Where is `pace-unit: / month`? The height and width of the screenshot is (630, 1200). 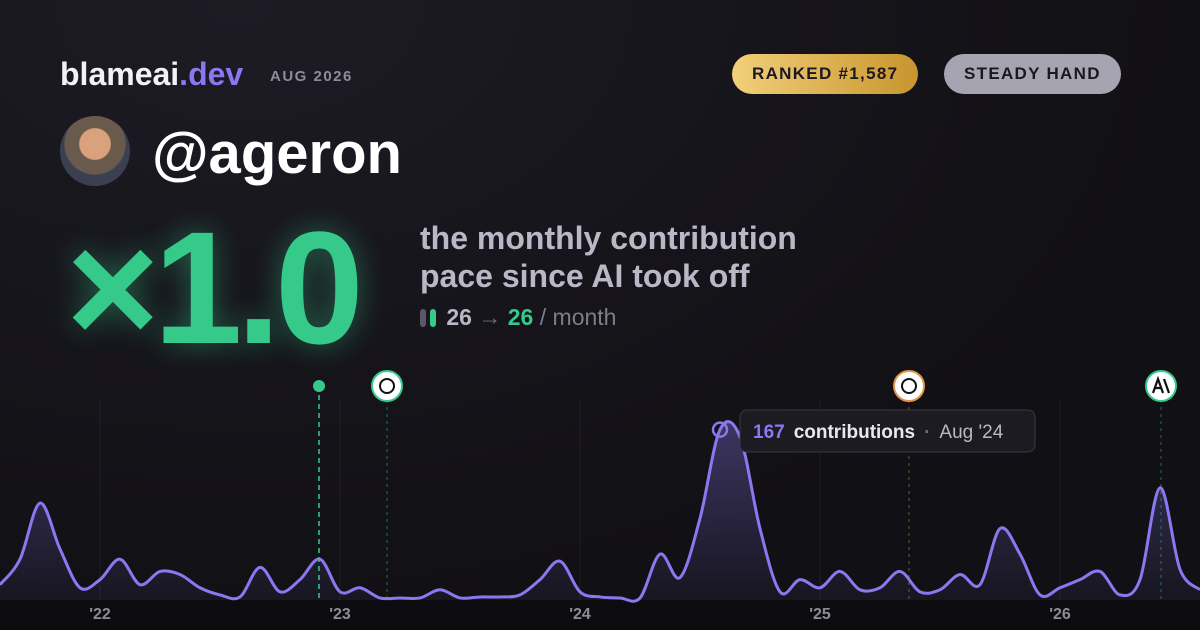 pace-unit: / month is located at coordinates (578, 317).